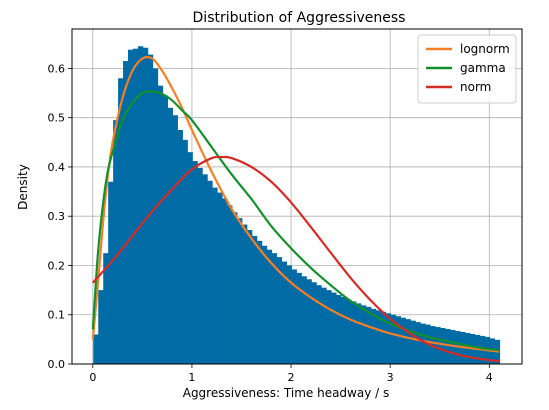 Image resolution: width=549 pixels, height=410 pixels. I want to click on x-tick-label: 3, so click(390, 377).